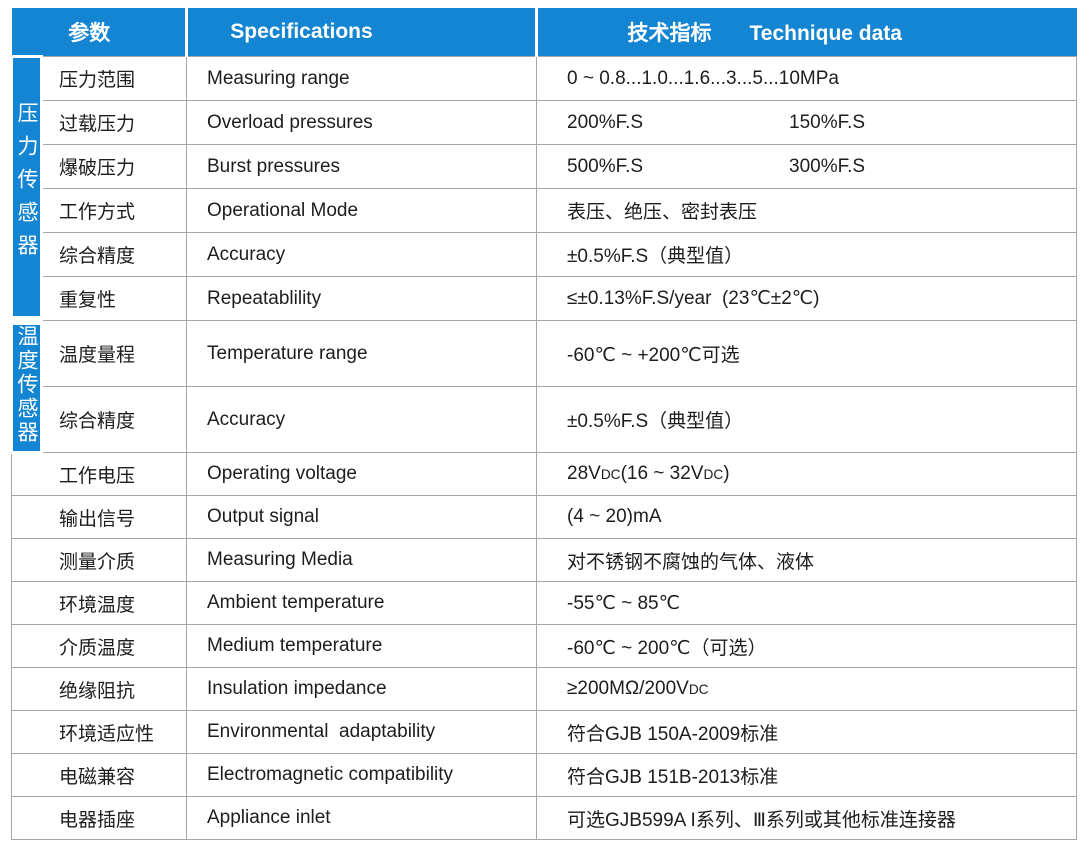  Describe the element at coordinates (361, 560) in the screenshot. I see `spec-cell: Measuring Media` at that location.